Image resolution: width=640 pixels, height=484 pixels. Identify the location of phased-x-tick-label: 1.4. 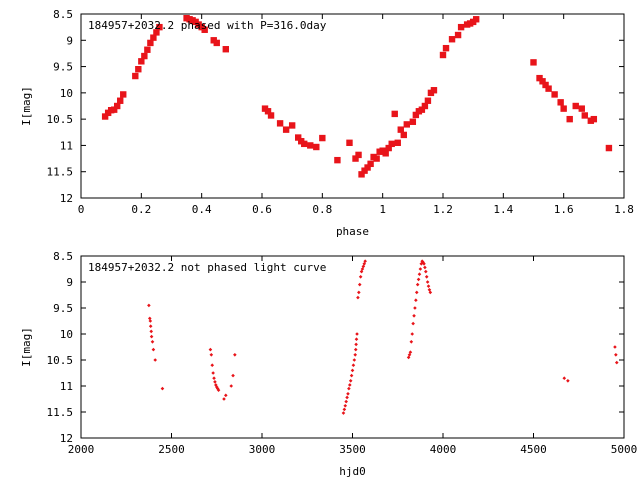
(503, 209).